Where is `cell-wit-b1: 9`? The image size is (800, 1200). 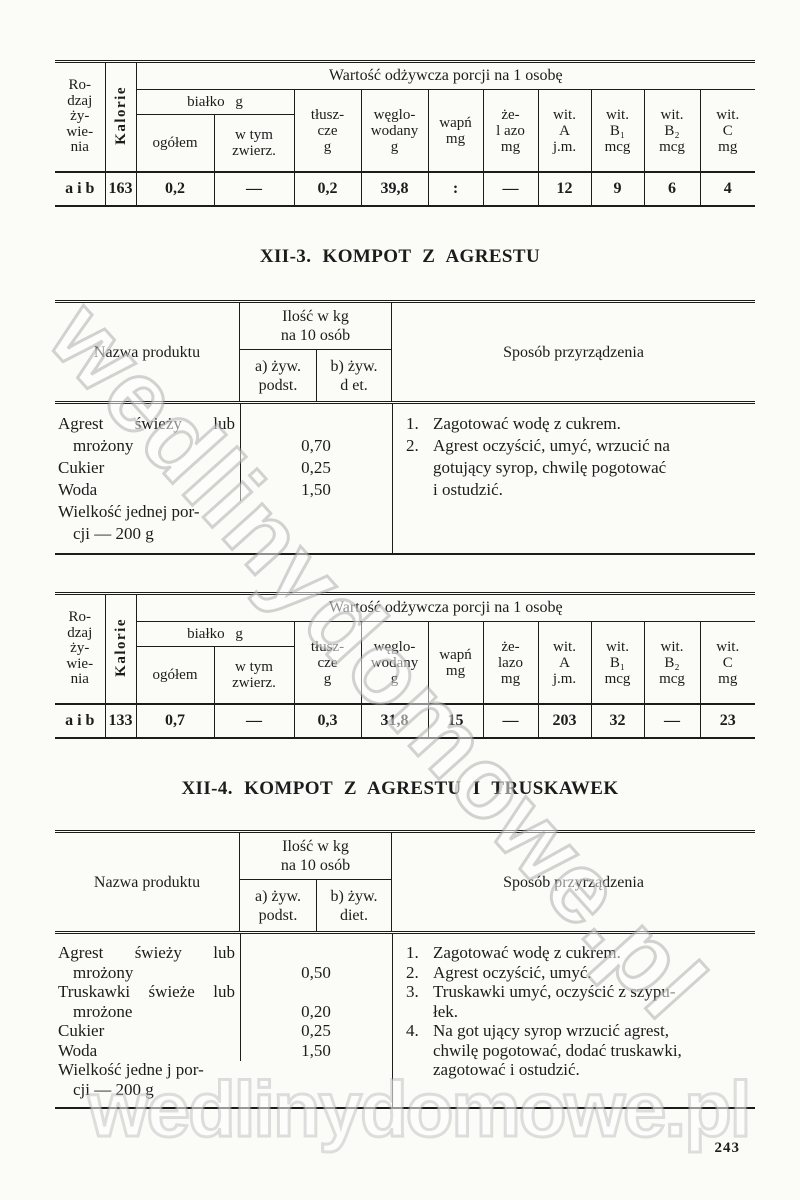 cell-wit-b1: 9 is located at coordinates (618, 188).